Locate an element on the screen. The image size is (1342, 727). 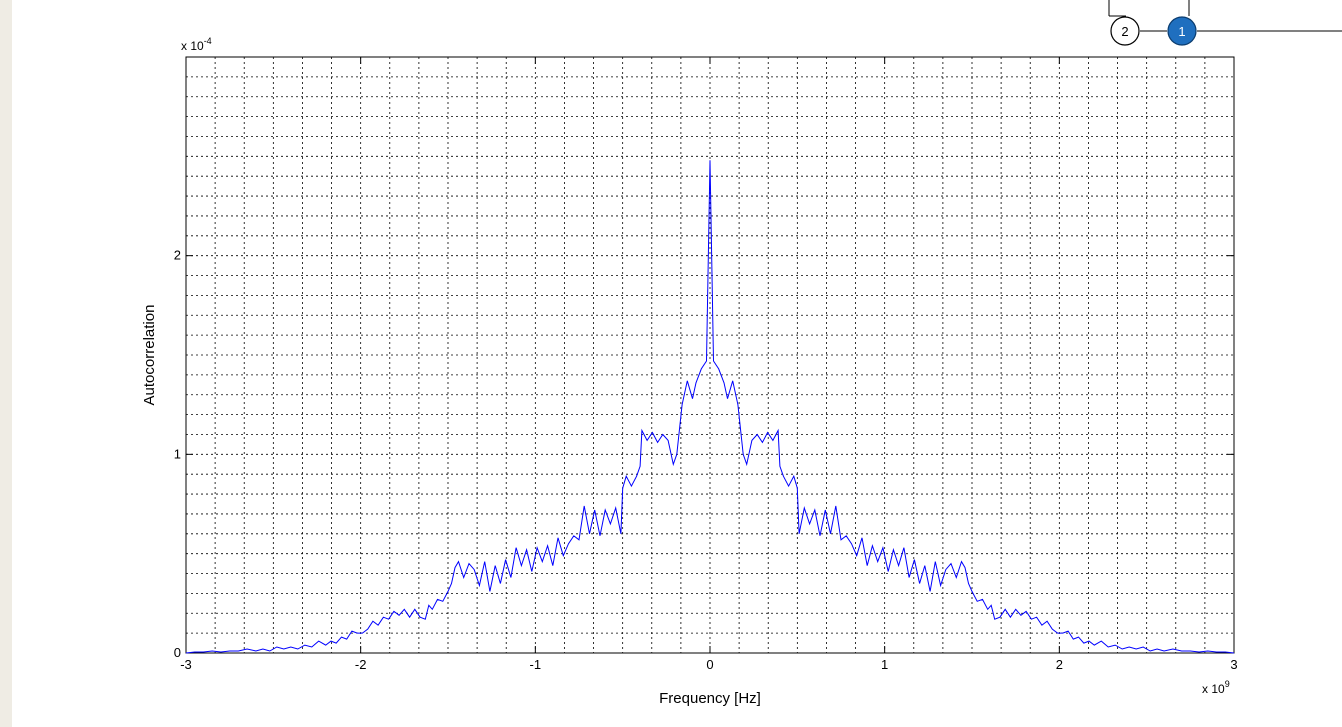
marker-2: 2 is located at coordinates (1125, 31).